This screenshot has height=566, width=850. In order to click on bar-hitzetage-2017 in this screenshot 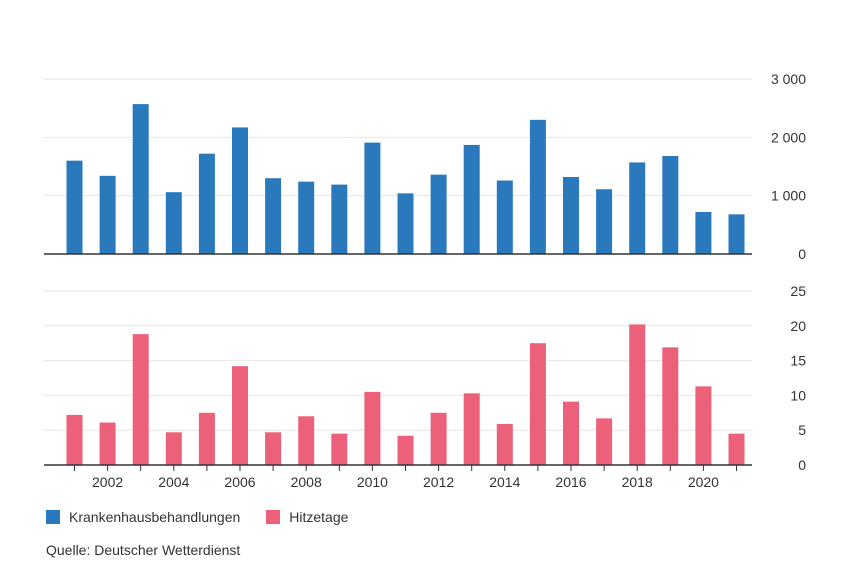, I will do `click(604, 441)`.